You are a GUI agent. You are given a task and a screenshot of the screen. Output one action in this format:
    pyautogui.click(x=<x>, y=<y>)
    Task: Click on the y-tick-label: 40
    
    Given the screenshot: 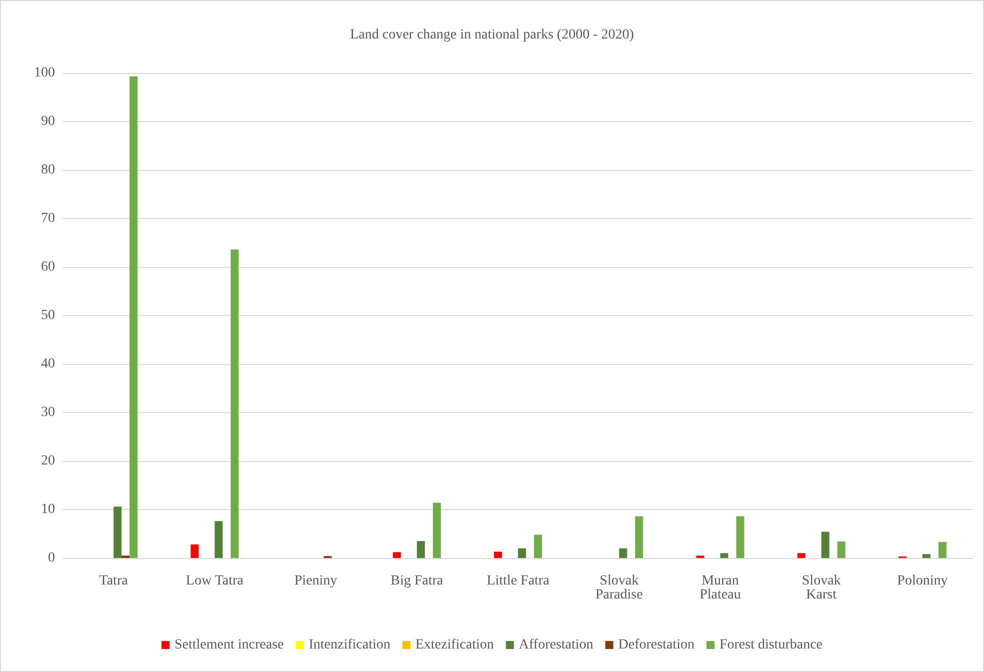 What is the action you would take?
    pyautogui.click(x=48, y=364)
    